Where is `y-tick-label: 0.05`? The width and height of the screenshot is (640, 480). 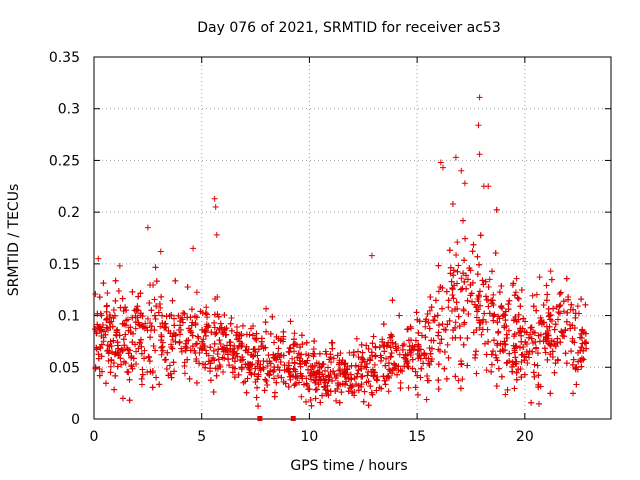 y-tick-label: 0.05 is located at coordinates (64, 368).